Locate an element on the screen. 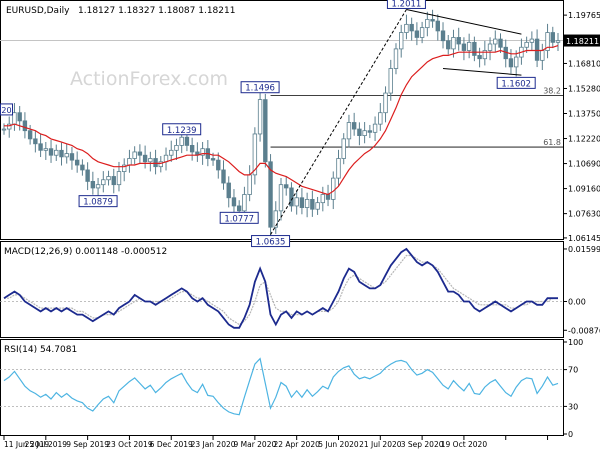  x-tick-label: 21 Jul 2020 is located at coordinates (380, 444).